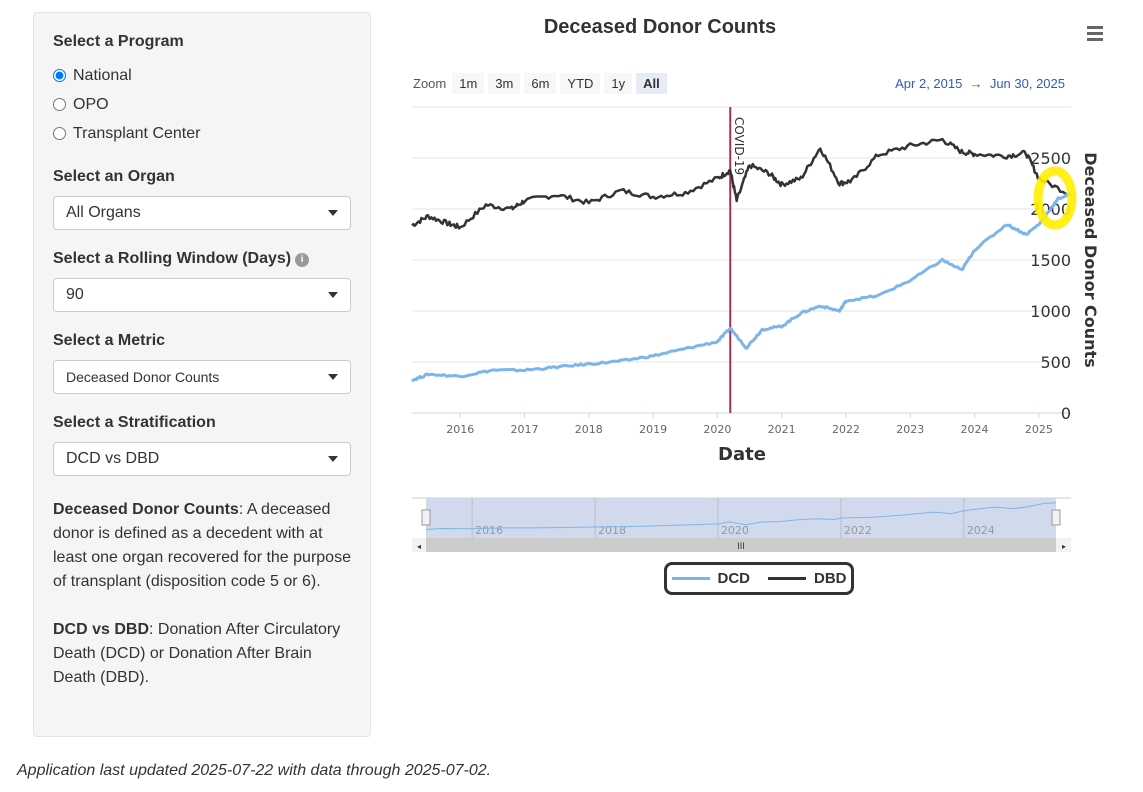 The image size is (1143, 792). I want to click on scrollbar-grip: III, so click(741, 546).